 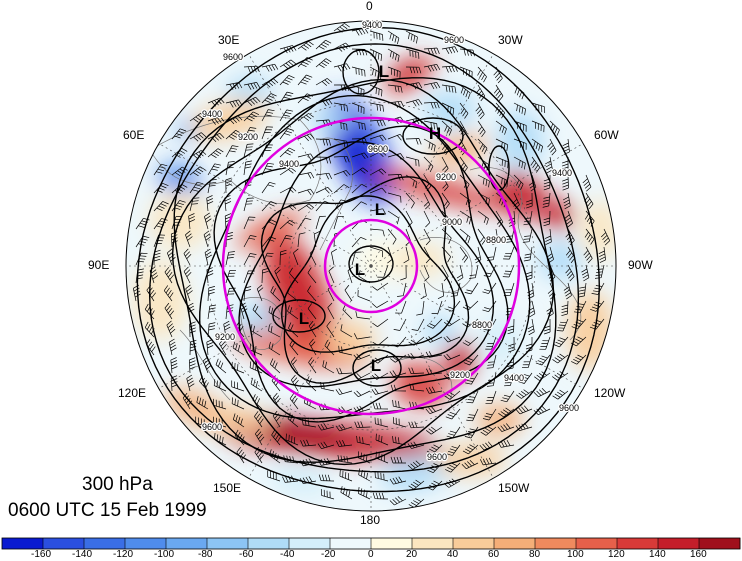 I want to click on colorbar-tick-label: 120, so click(x=616, y=554).